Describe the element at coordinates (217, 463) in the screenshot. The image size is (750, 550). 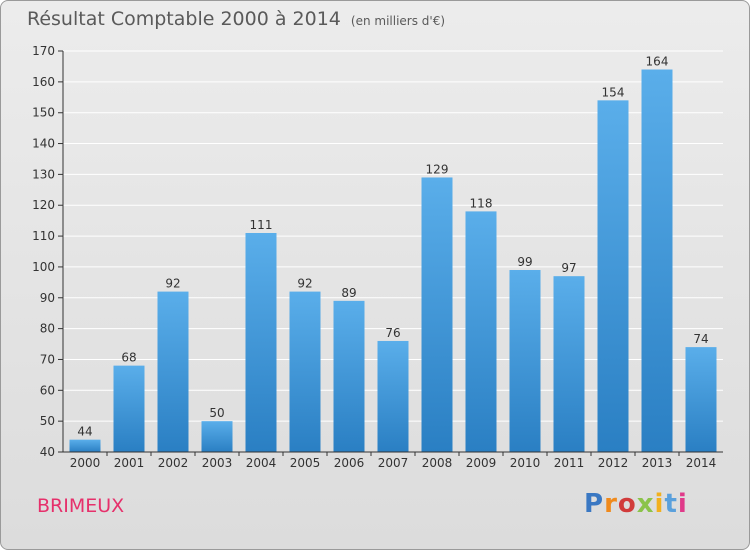
I see `x-tick-label: 2003` at that location.